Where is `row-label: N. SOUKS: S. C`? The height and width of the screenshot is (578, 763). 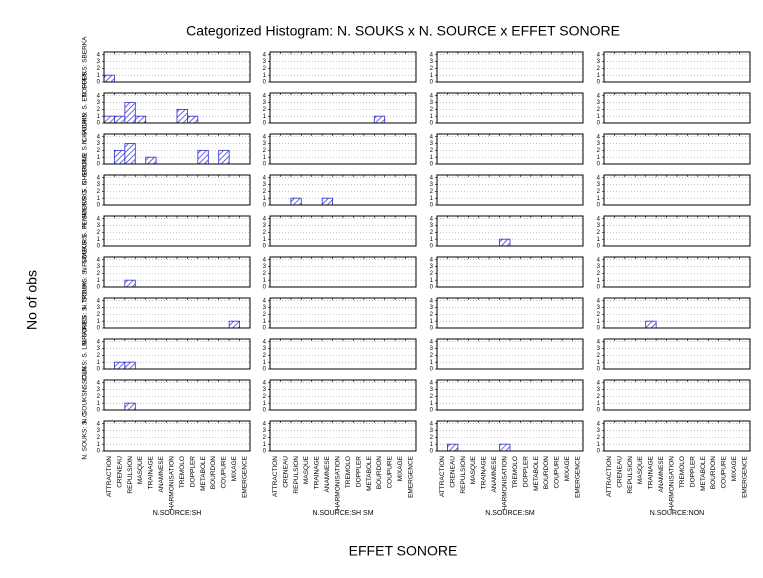
row-label: N. SOUKS: S. C is located at coordinates (85, 436).